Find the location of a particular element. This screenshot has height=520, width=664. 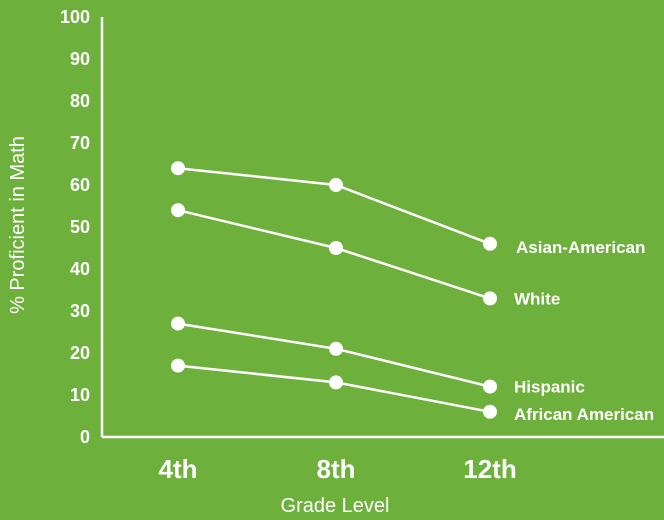

x-axis-title: Grade Level is located at coordinates (335, 506).